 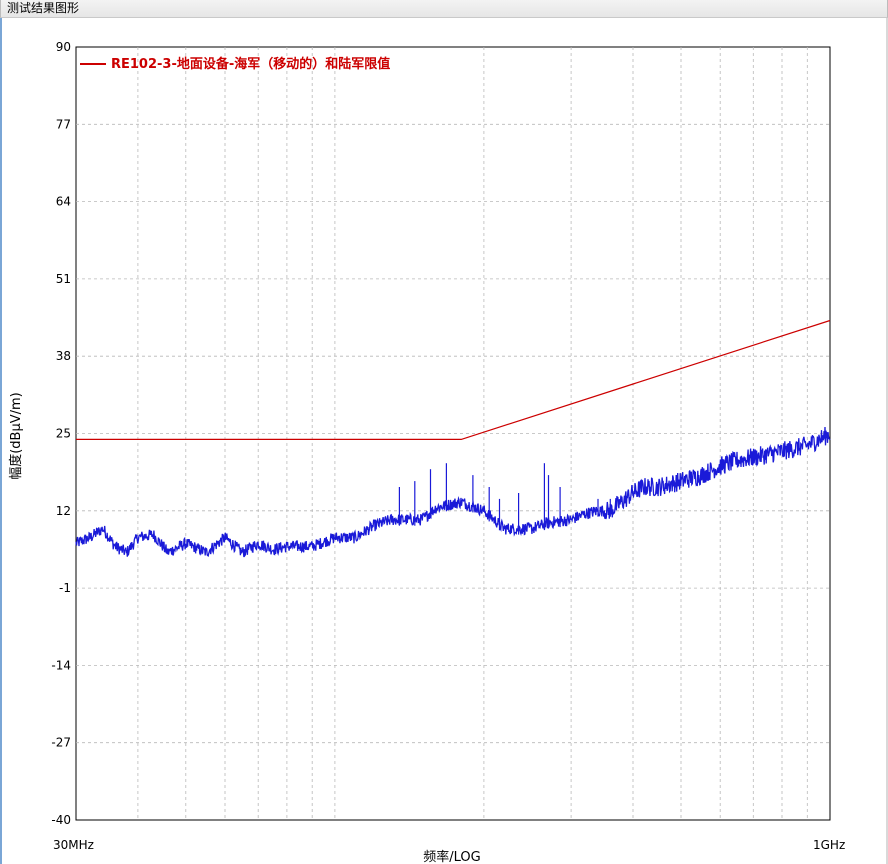 What do you see at coordinates (63, 202) in the screenshot?
I see `y-tick-label: 64` at bounding box center [63, 202].